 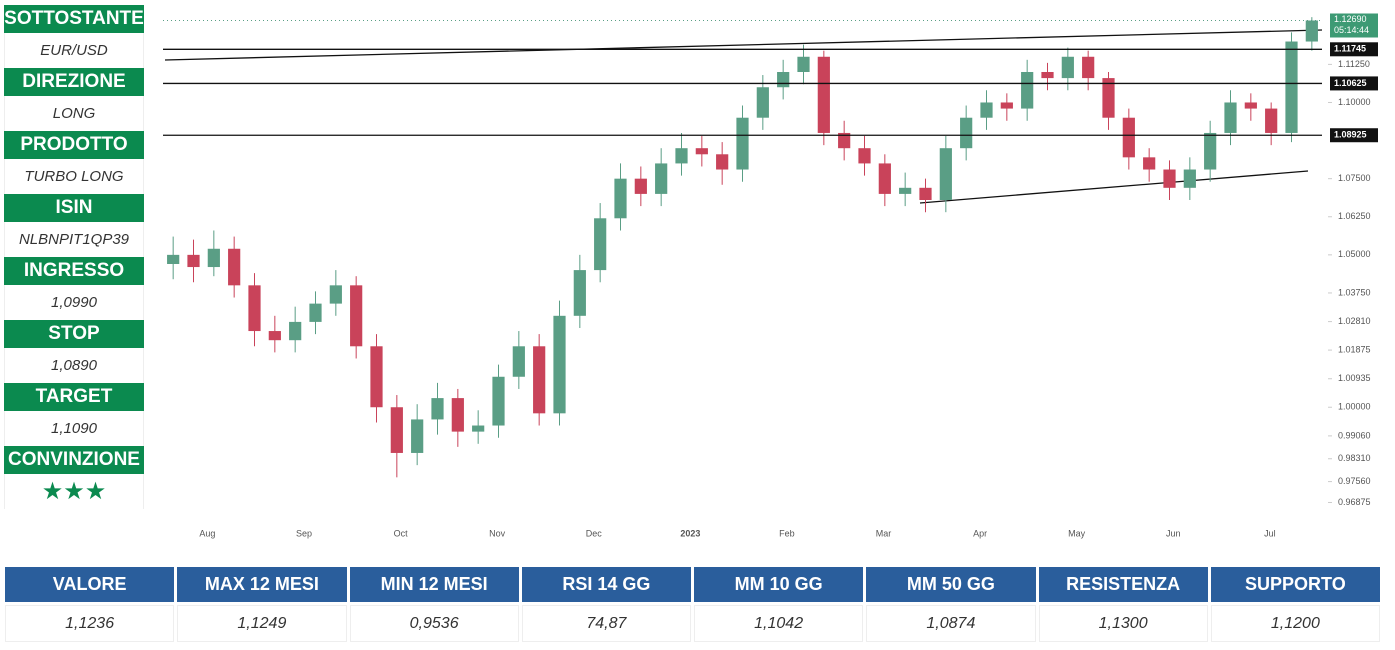 What do you see at coordinates (951, 623) in the screenshot?
I see `table-value: 1,0874` at bounding box center [951, 623].